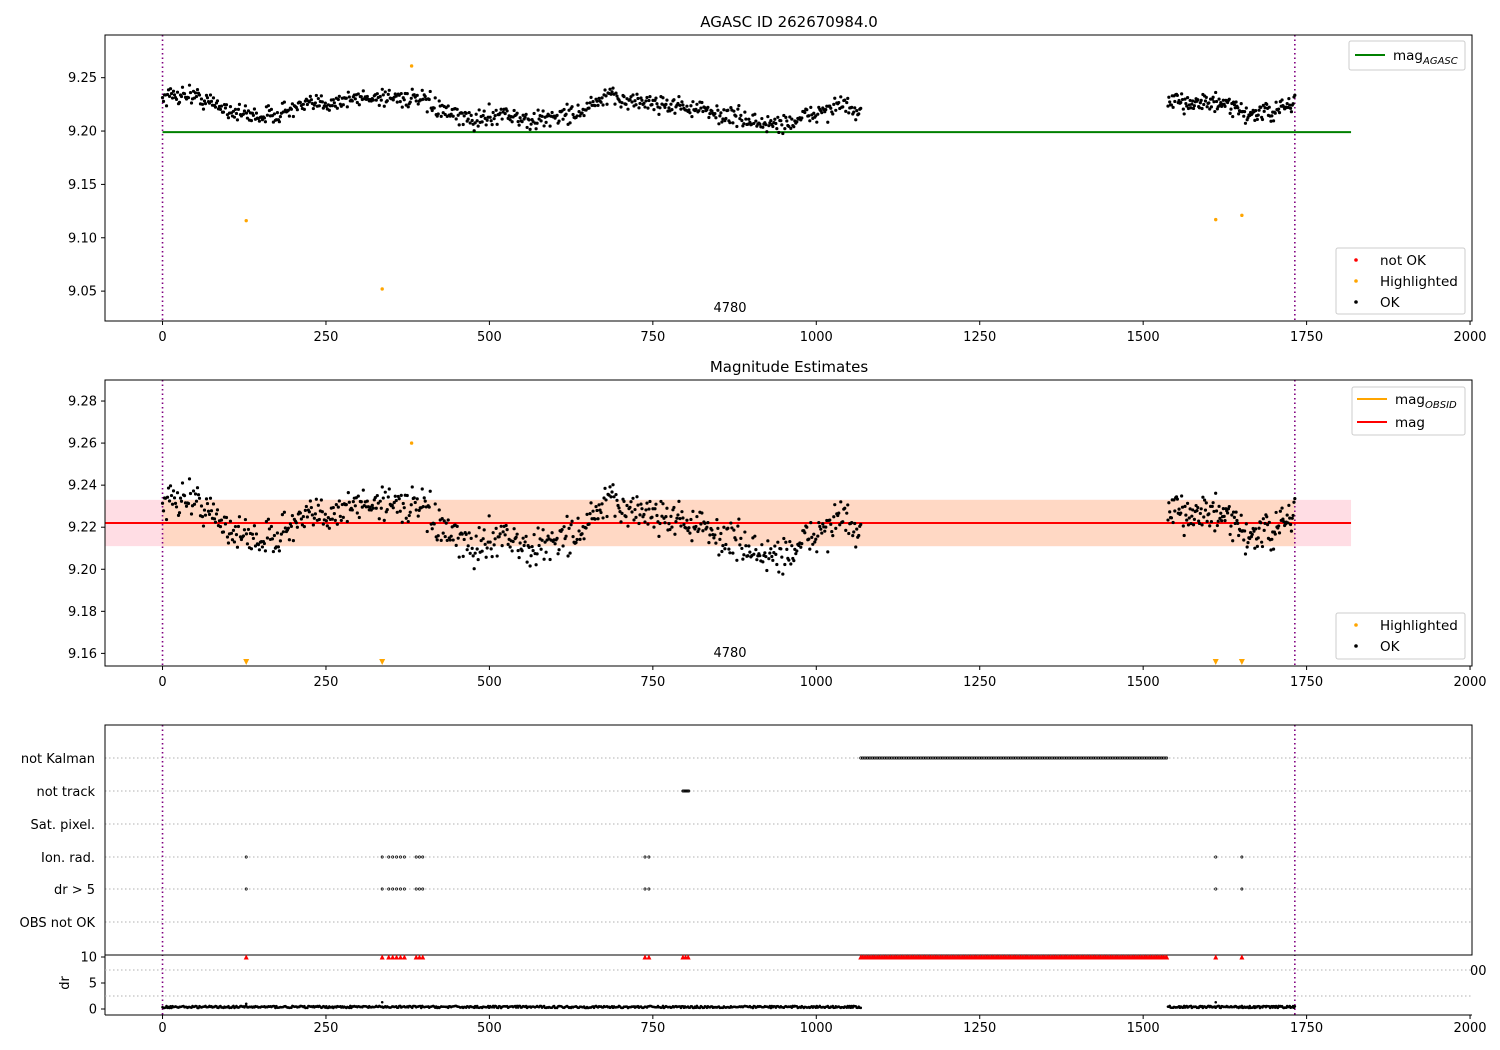  Describe the element at coordinates (162, 682) in the screenshot. I see `x-tick-label: 0` at that location.